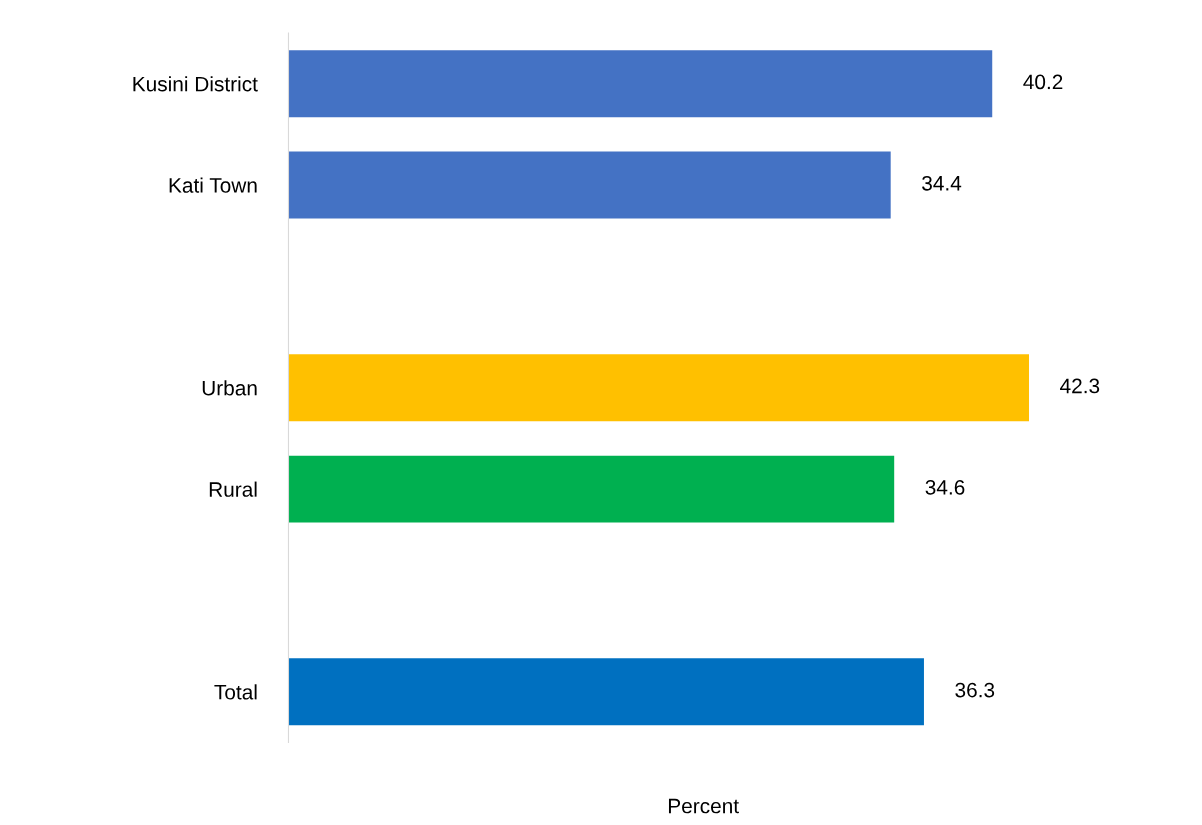  Describe the element at coordinates (975, 690) in the screenshot. I see `data-label: 36.3` at that location.